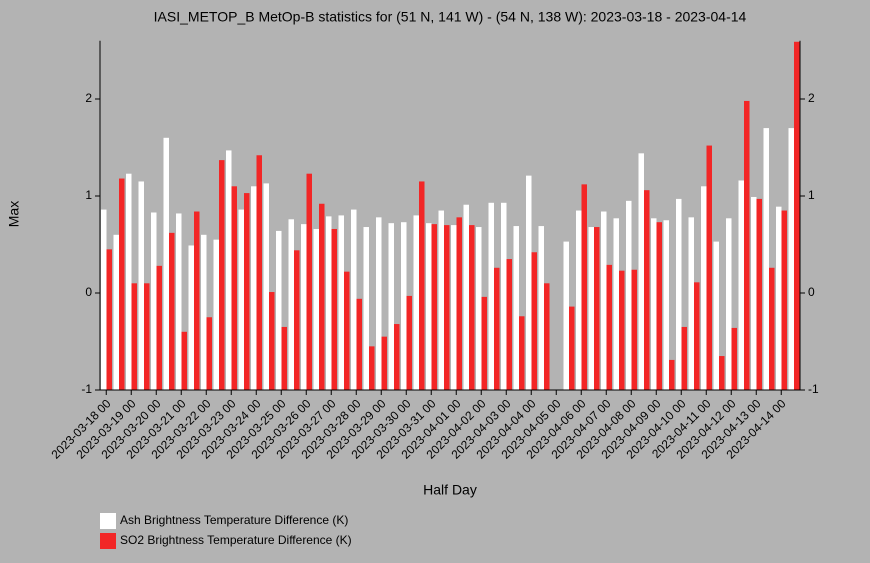 The height and width of the screenshot is (563, 870). What do you see at coordinates (88, 195) in the screenshot?
I see `y-tick-label: 1` at bounding box center [88, 195].